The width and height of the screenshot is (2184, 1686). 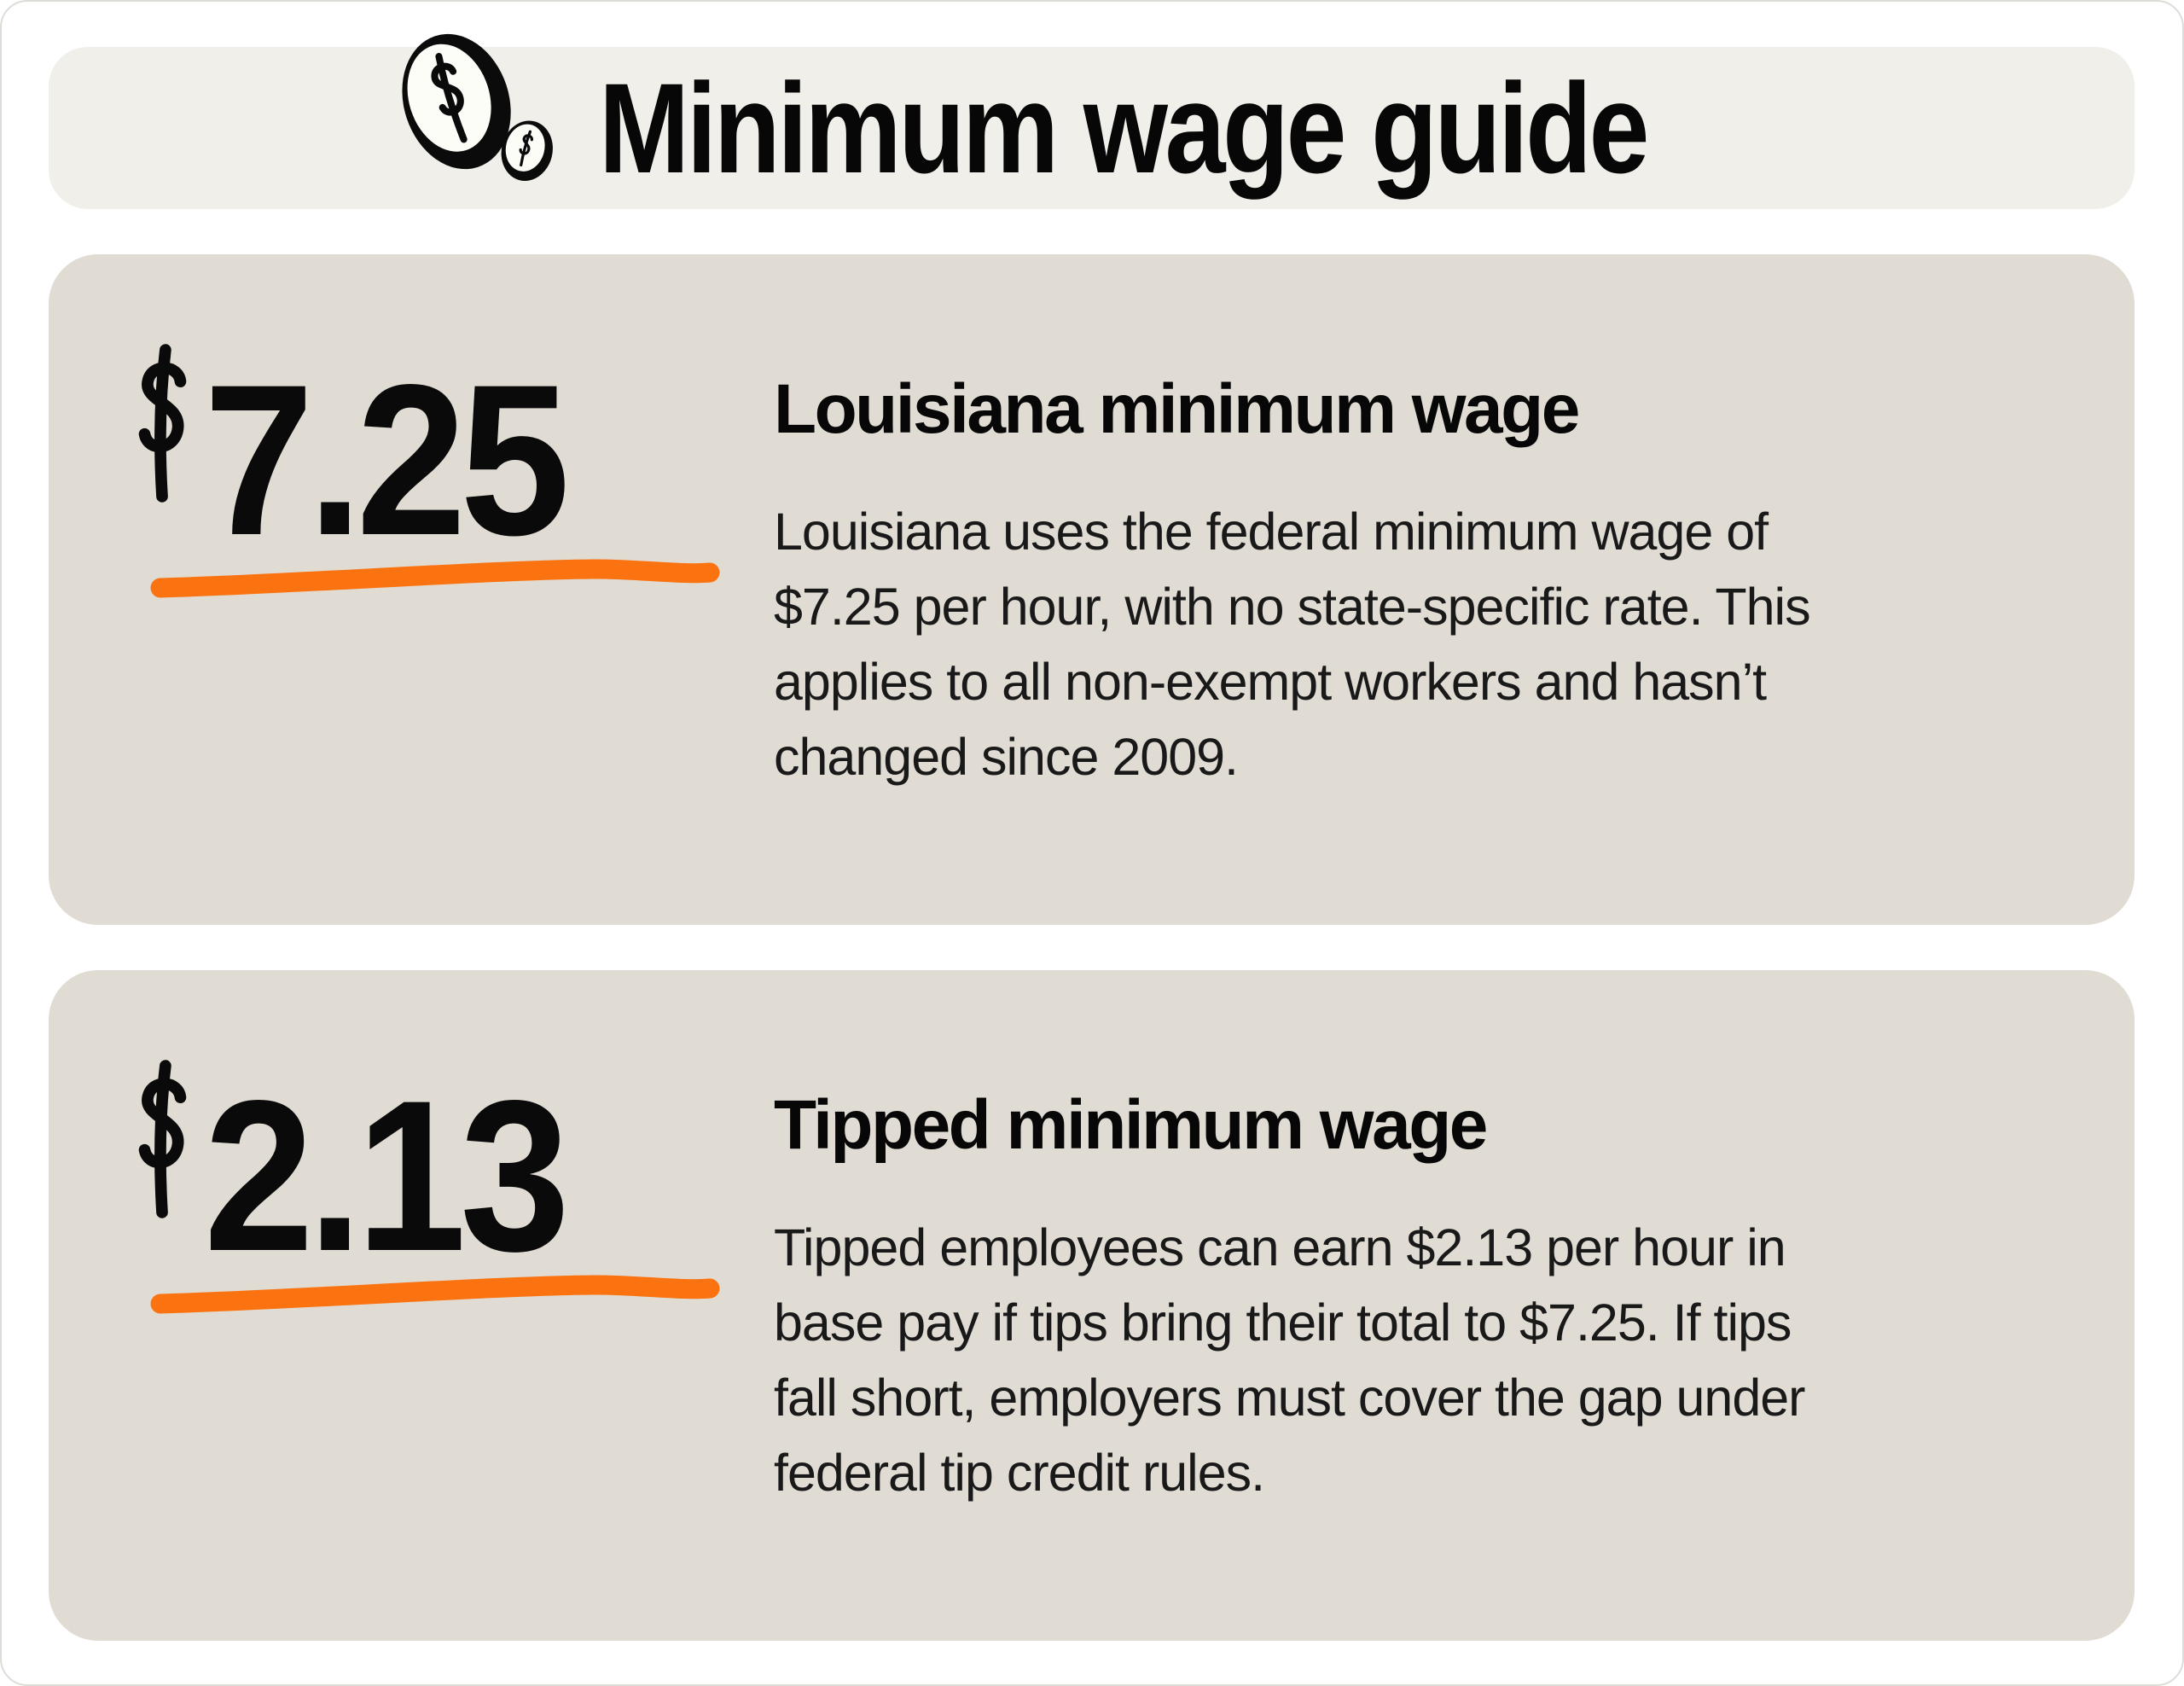 I want to click on page-title: Minimum wage guide, so click(x=1124, y=127).